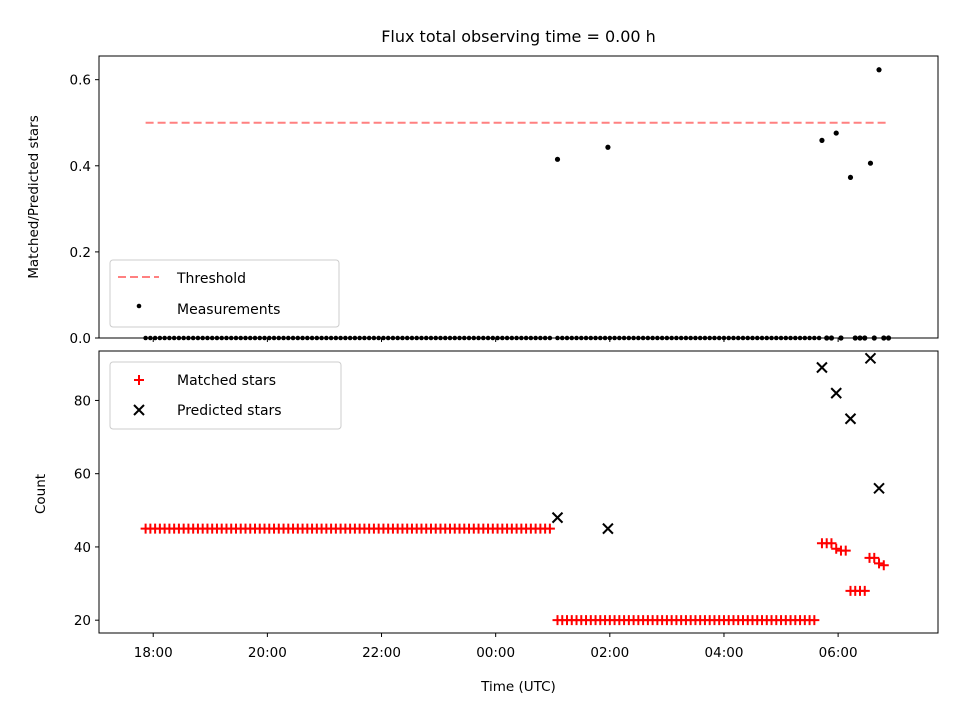 Image resolution: width=960 pixels, height=720 pixels. Describe the element at coordinates (609, 653) in the screenshot. I see `bottom-x-tick-label: 02:00` at that location.